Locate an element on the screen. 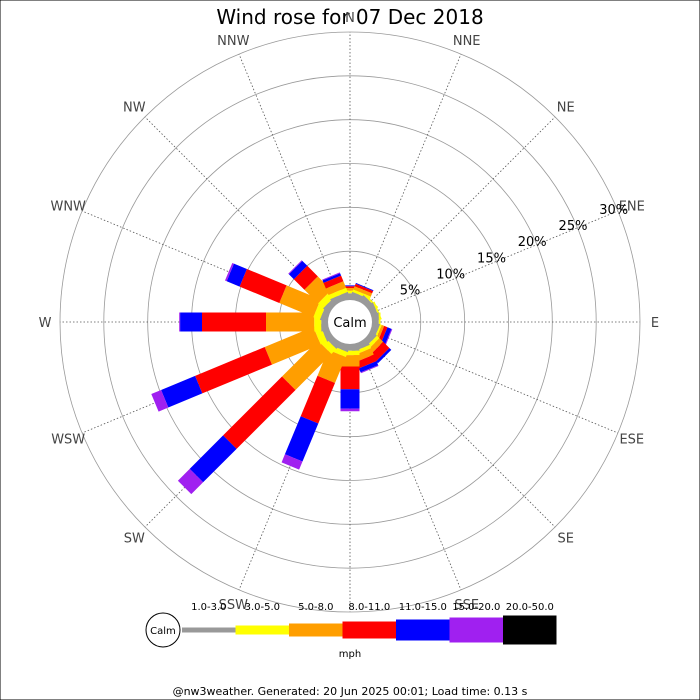 Image resolution: width=700 pixels, height=700 pixels. direction-label-w: W is located at coordinates (45, 323).